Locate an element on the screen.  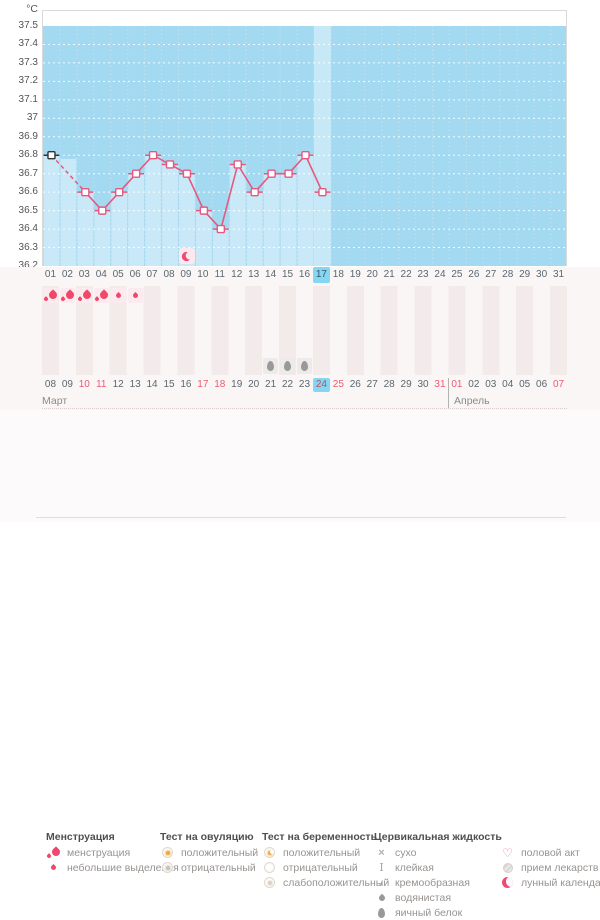
calendar-date-cell: 13 is located at coordinates (135, 384).